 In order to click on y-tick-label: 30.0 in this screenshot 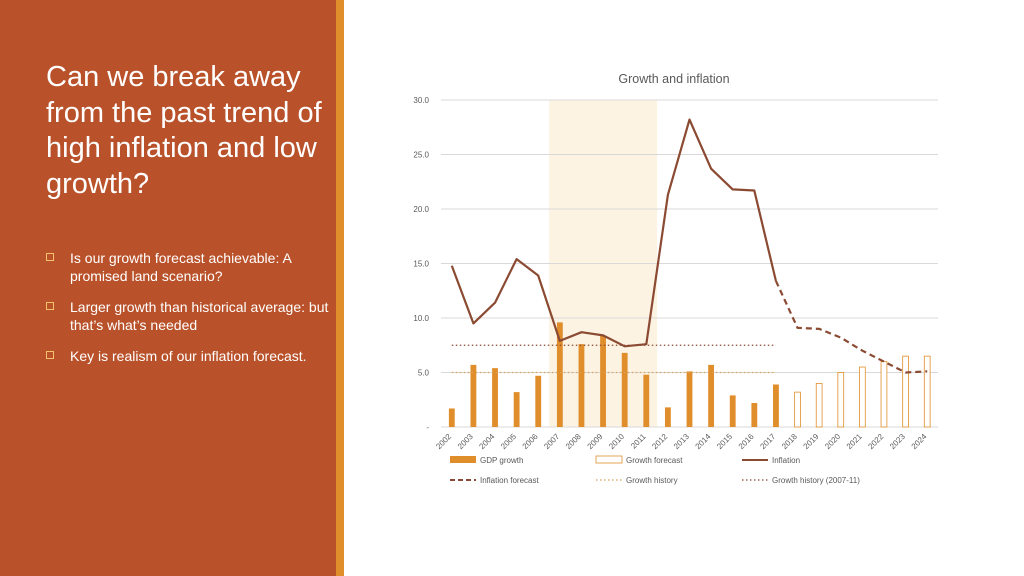, I will do `click(421, 100)`.